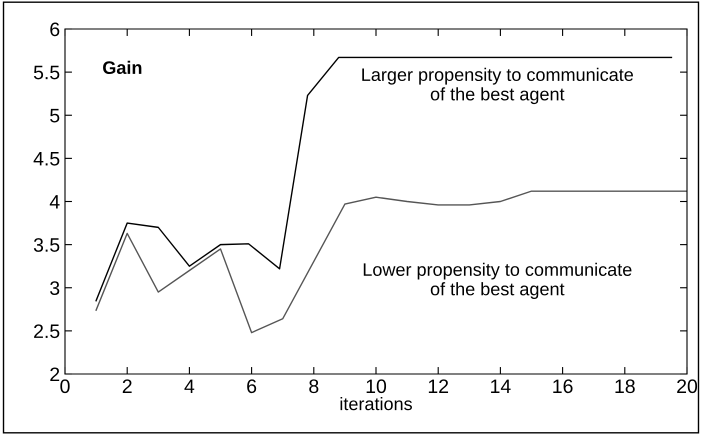 The height and width of the screenshot is (435, 702). I want to click on x-axis-title: iterations, so click(376, 403).